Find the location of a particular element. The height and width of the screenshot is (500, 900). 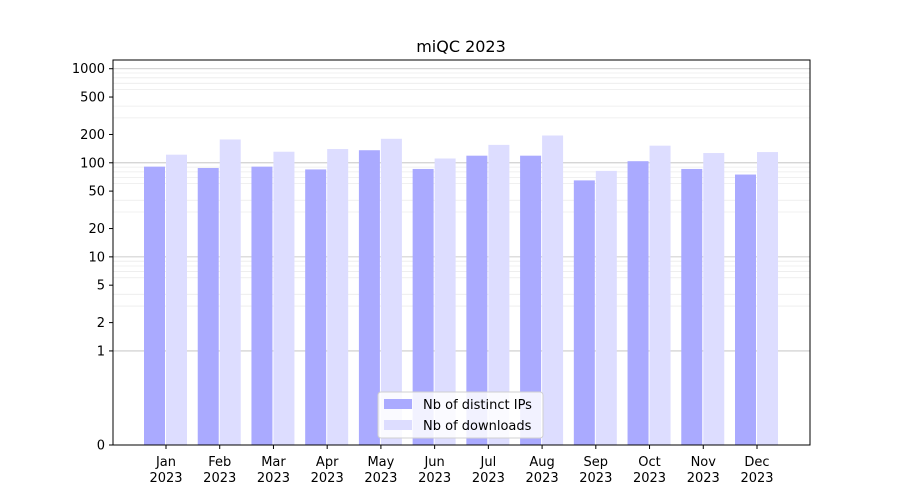

y-axis: 0 1 2 5 10 20 50 100 200 500 1000 is located at coordinates (92, 258).